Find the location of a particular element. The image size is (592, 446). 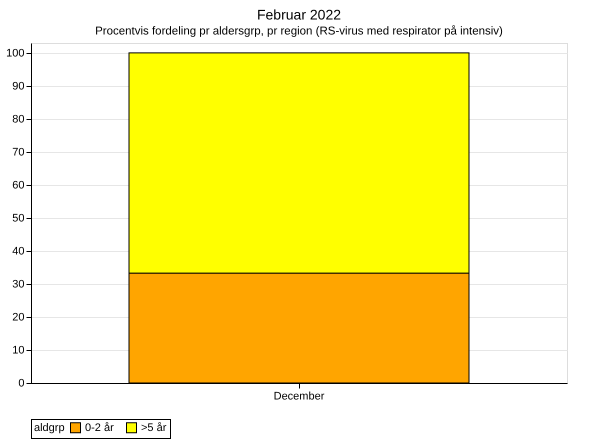

y-tick-label: 10 is located at coordinates (18, 350).